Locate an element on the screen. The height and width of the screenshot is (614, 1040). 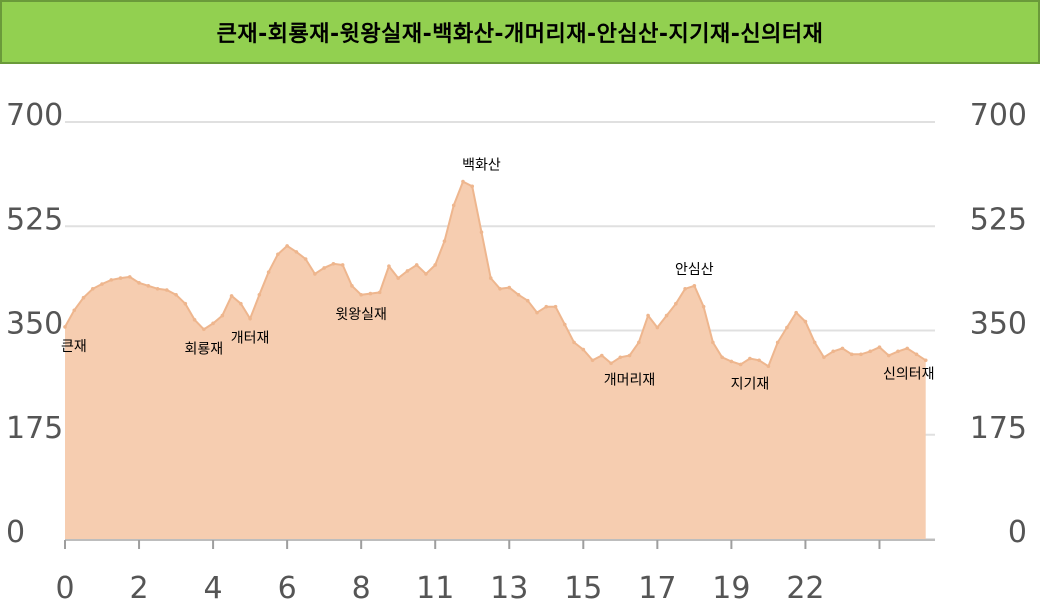
chart-title: 큰재-회룡재-윗왕실재-백화산-개머리재-안심산-지기재-신의터재 is located at coordinates (520, 34).